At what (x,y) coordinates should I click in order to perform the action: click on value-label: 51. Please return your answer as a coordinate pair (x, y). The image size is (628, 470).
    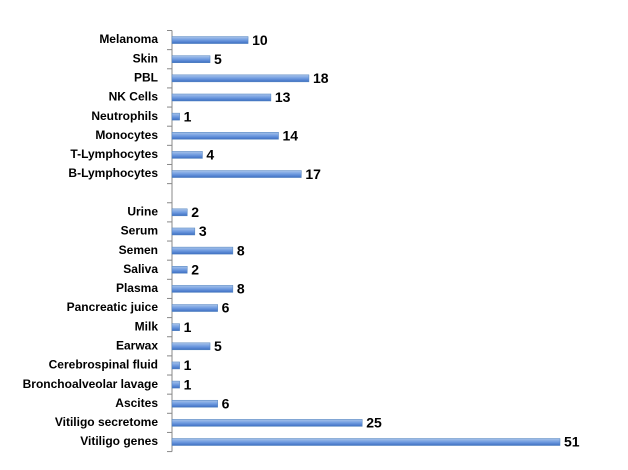
    Looking at the image, I should click on (572, 442).